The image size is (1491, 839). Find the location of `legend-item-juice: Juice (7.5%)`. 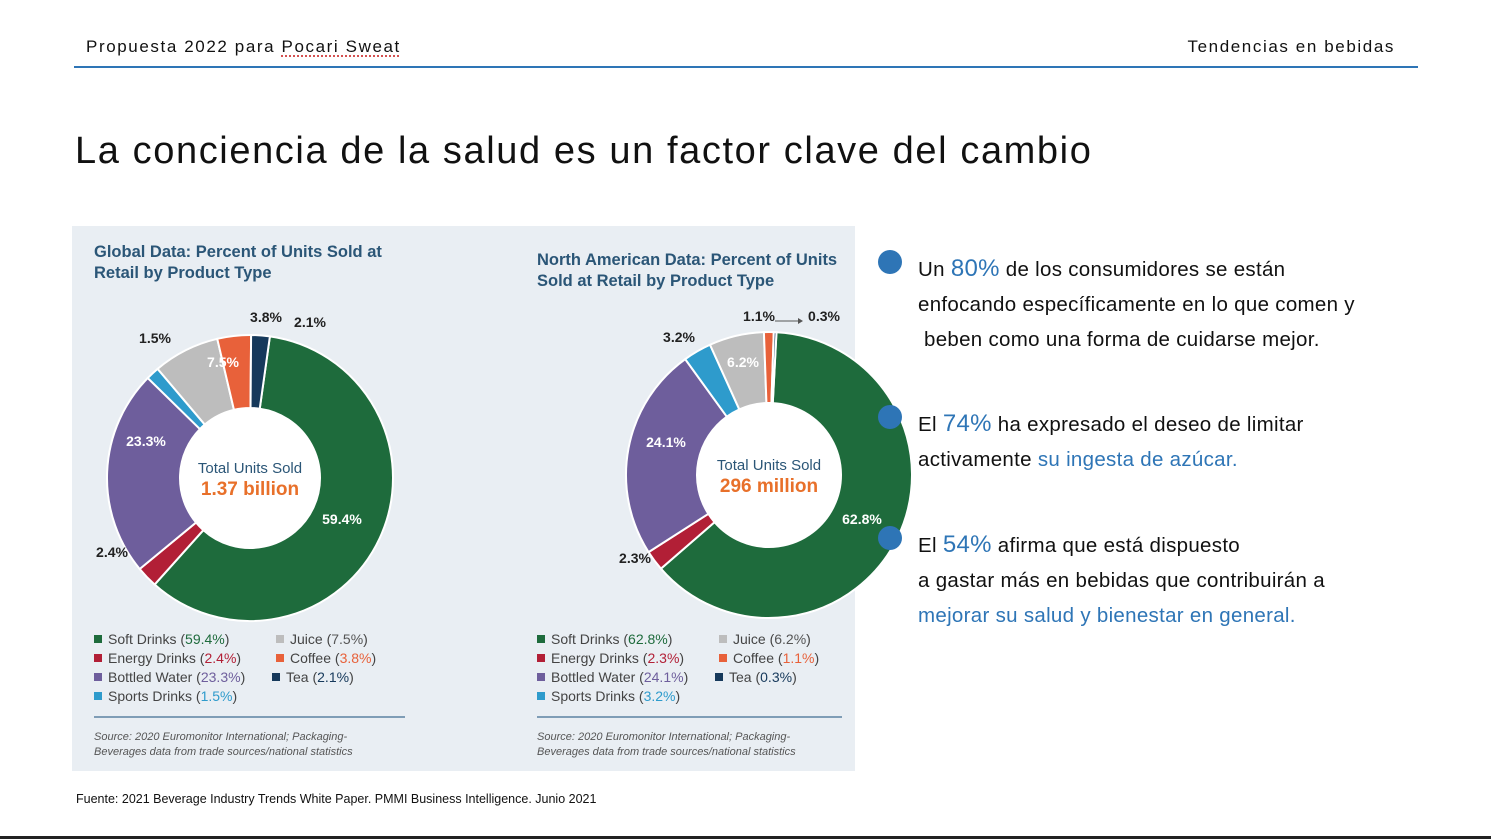

legend-item-juice: Juice (7.5%) is located at coordinates (322, 639).